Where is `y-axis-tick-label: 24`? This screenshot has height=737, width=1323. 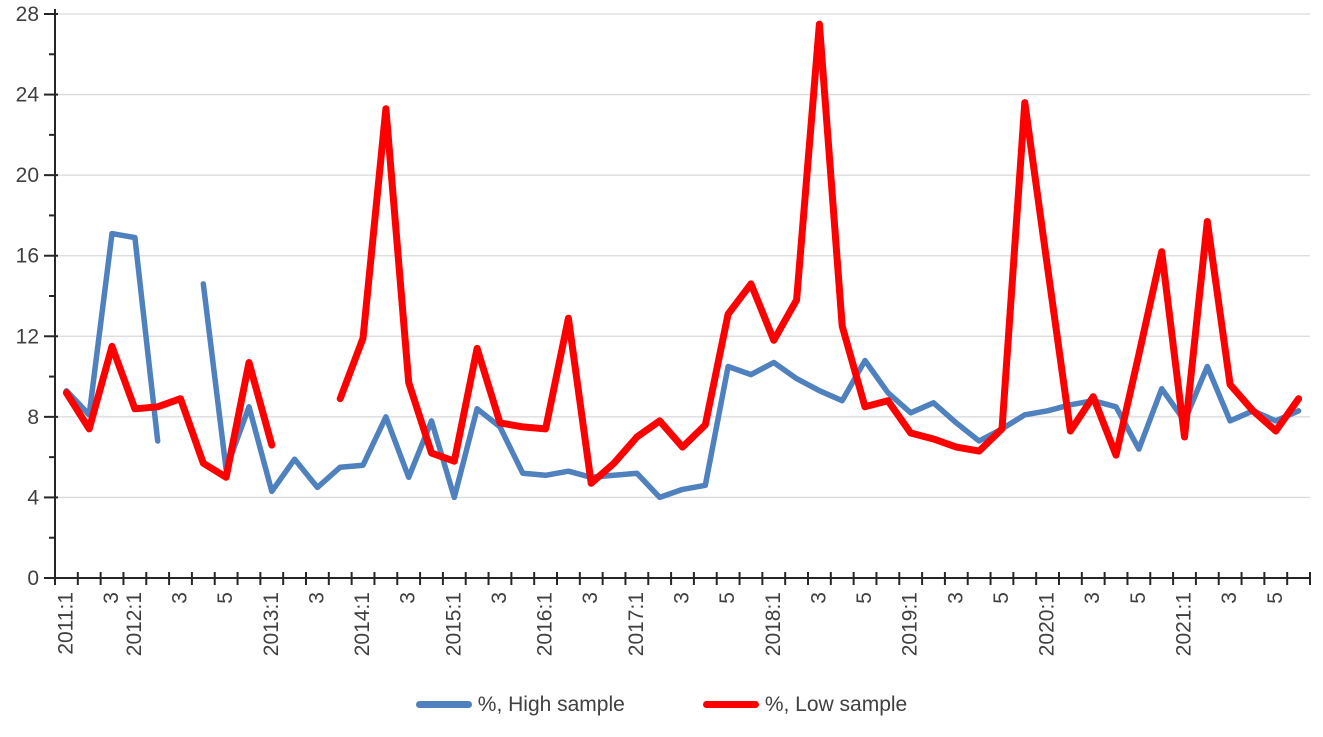 y-axis-tick-label: 24 is located at coordinates (28, 95).